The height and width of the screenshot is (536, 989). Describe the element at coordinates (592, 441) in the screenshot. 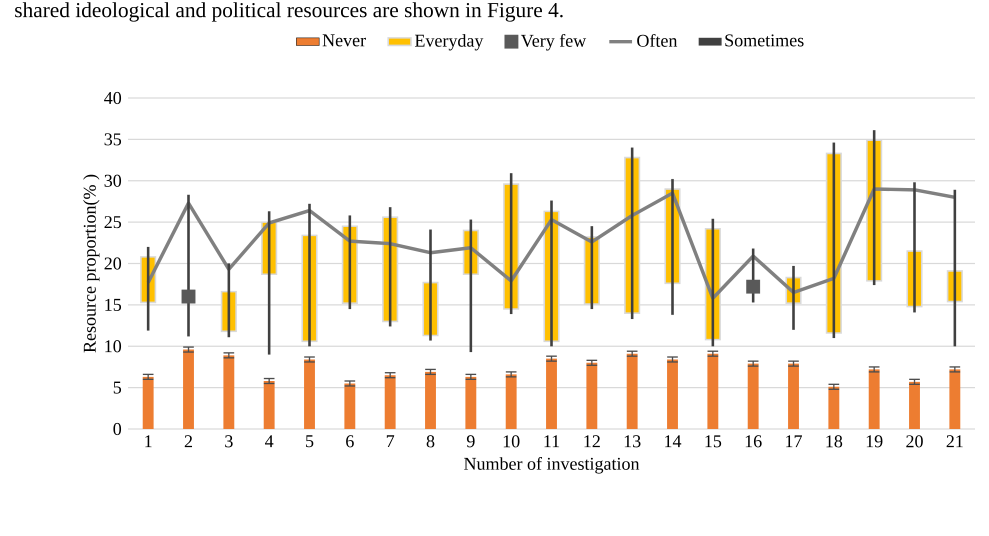

I see `x-tick-label: 12` at that location.